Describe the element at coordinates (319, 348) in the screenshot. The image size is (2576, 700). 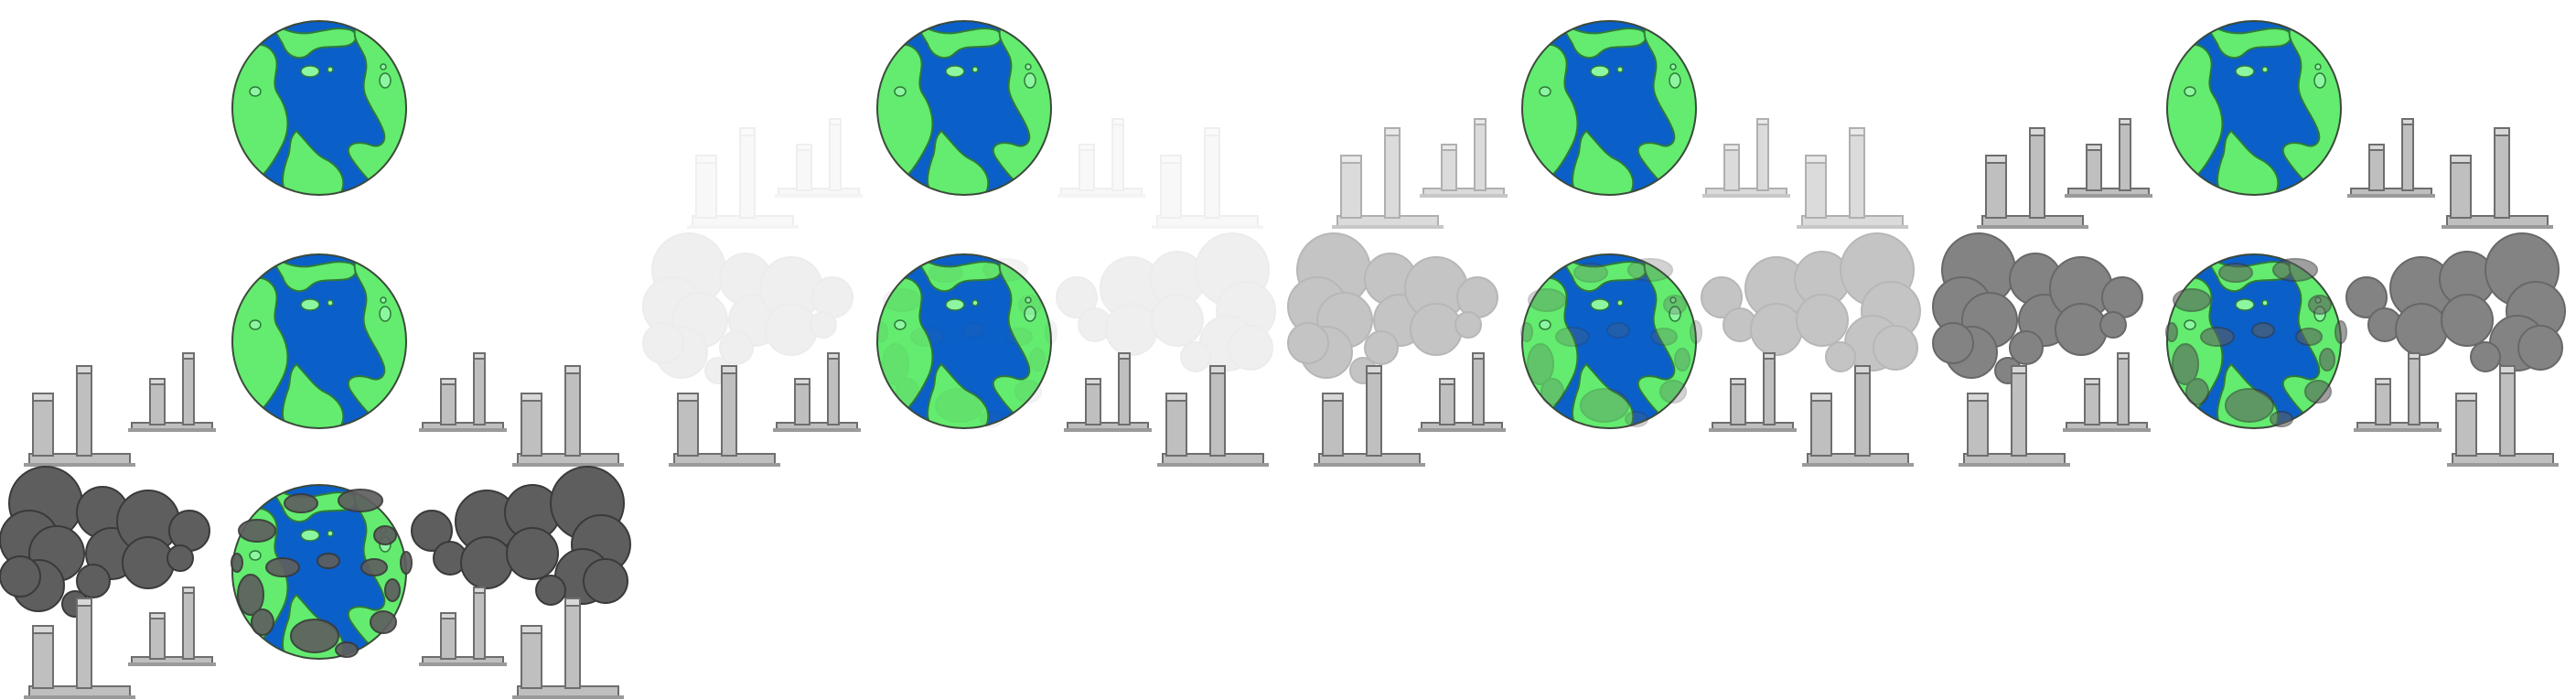
I see `earth-middle` at that location.